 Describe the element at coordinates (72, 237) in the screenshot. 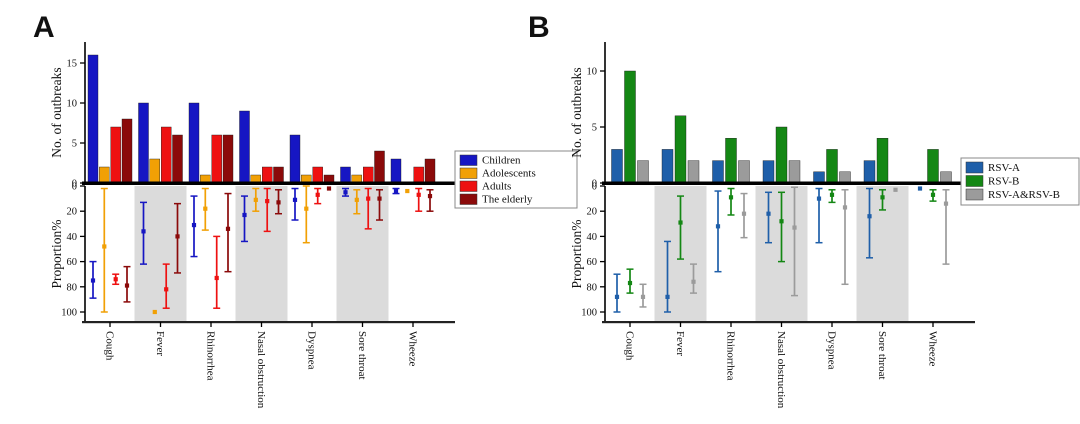

I see `y-tick-label: 40` at that location.